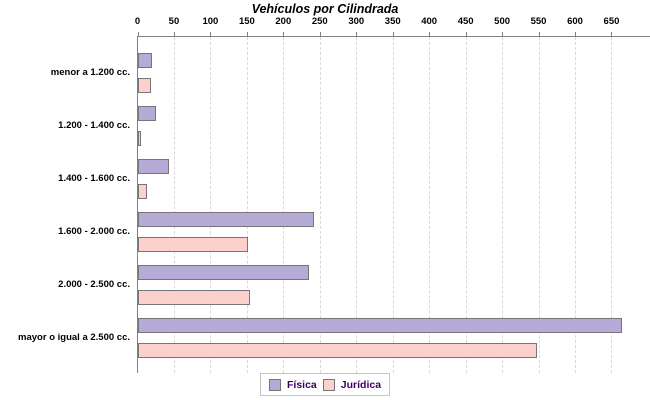 The image size is (650, 400). Describe the element at coordinates (94, 125) in the screenshot. I see `category-label: 1.200 - 1.400 cc.` at that location.